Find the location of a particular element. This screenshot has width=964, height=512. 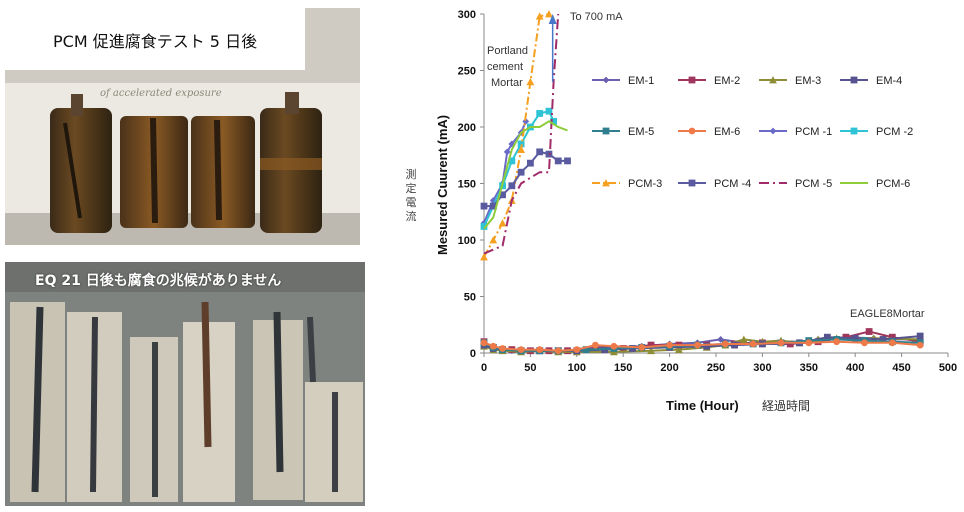

y-tick-label: 100 is located at coordinates (467, 241).